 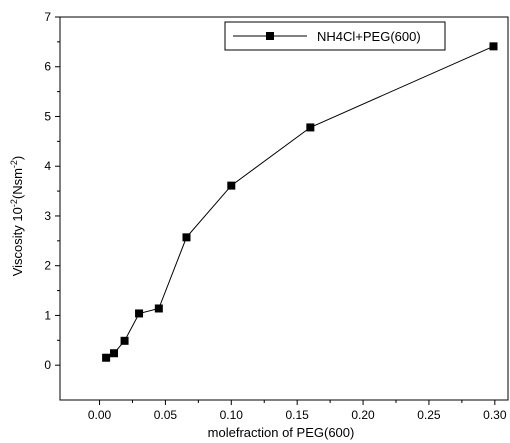 I want to click on y-axis-title: Viscosity 10-2(Nsm-2), so click(x=17, y=216).